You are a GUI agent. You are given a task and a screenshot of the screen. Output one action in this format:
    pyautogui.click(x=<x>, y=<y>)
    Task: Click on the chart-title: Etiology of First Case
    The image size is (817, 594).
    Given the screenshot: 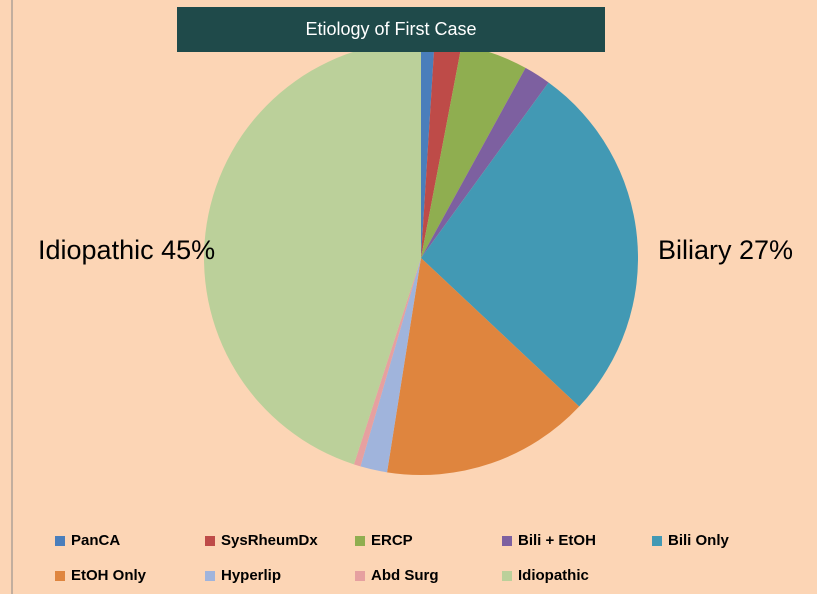 What is the action you would take?
    pyautogui.click(x=390, y=29)
    